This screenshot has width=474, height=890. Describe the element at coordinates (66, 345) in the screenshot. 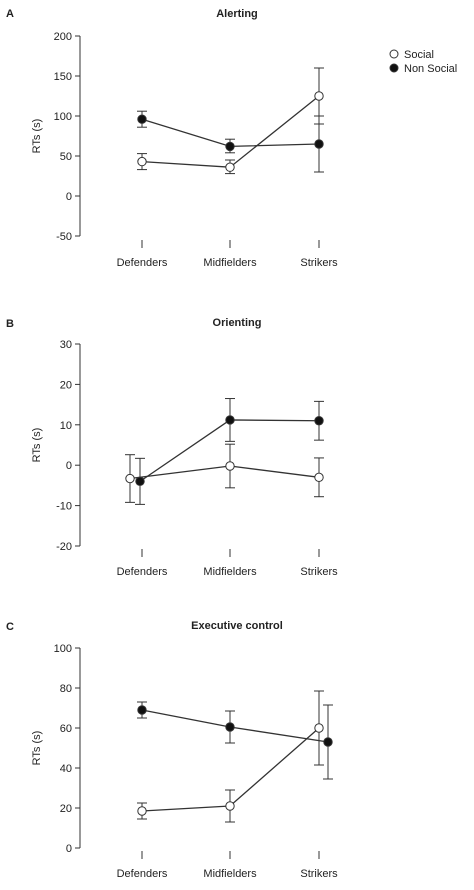

I see `y-tick-label: 30` at that location.